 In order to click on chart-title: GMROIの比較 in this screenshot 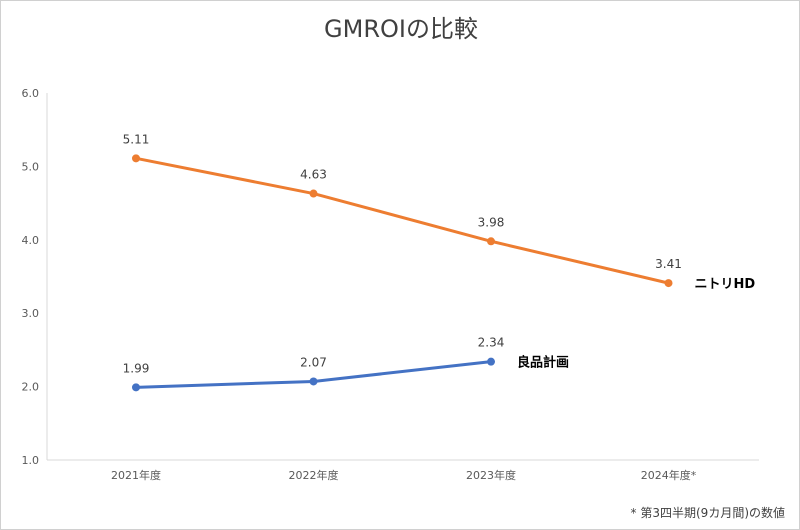, I will do `click(401, 29)`.